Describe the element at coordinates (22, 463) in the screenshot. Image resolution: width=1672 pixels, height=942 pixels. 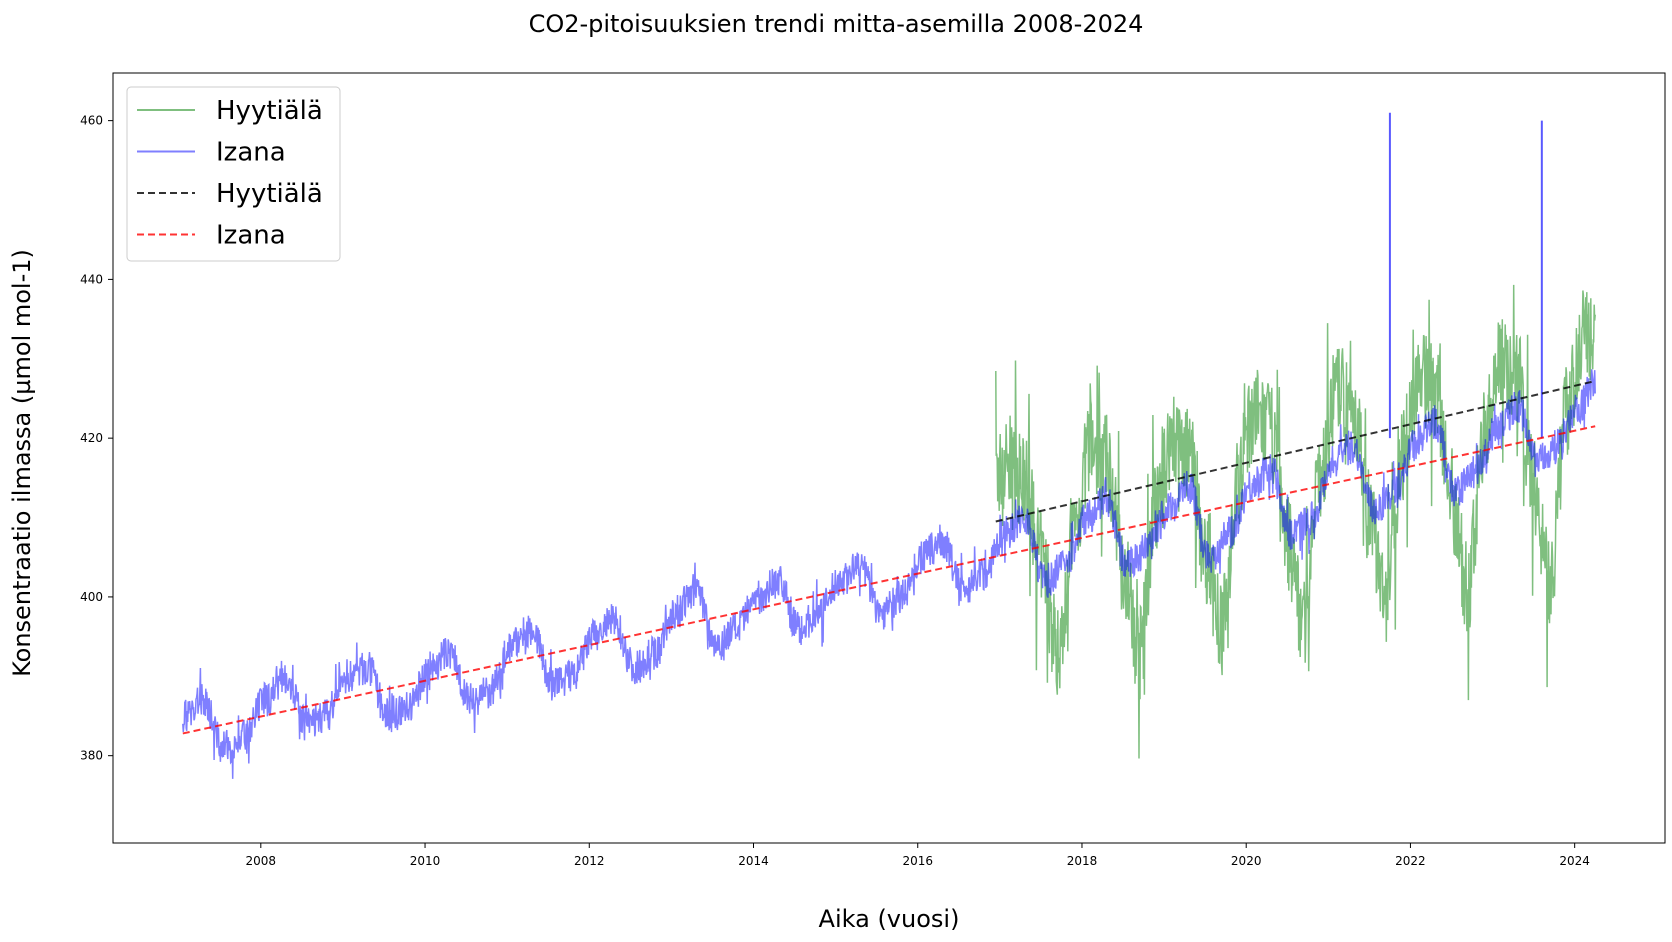
I see `y-axis-label: Konsentraatio ilmassa (µmol mol-1)` at that location.